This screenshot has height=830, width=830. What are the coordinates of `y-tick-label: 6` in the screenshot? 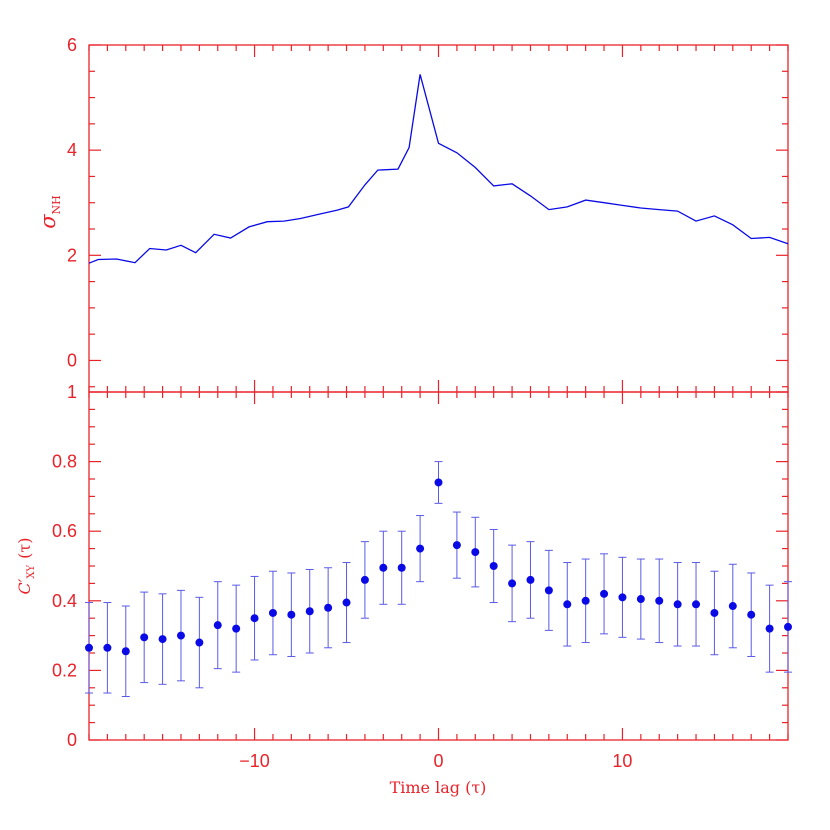 It's located at (72, 45).